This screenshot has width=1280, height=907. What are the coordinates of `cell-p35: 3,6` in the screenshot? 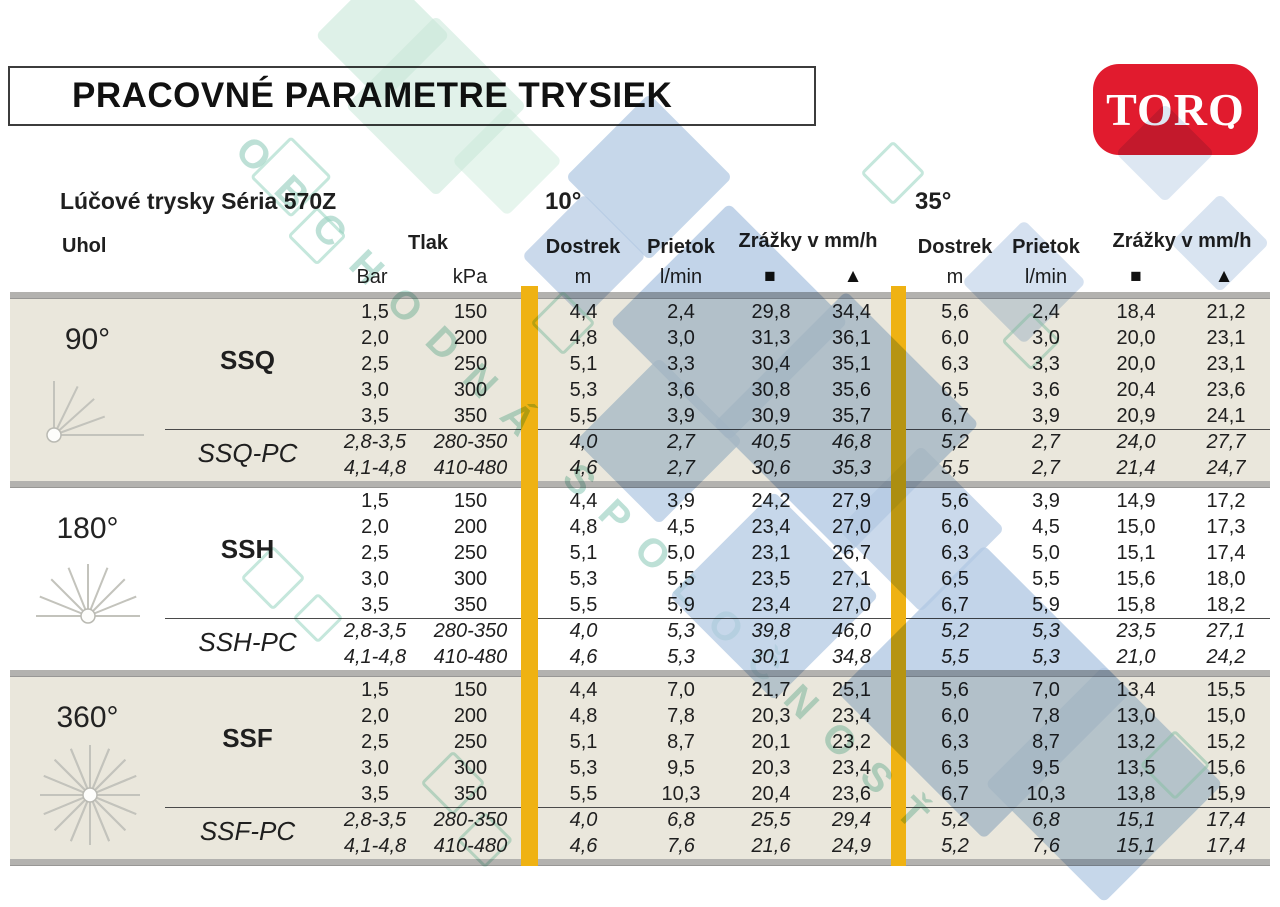 It's located at (1046, 390).